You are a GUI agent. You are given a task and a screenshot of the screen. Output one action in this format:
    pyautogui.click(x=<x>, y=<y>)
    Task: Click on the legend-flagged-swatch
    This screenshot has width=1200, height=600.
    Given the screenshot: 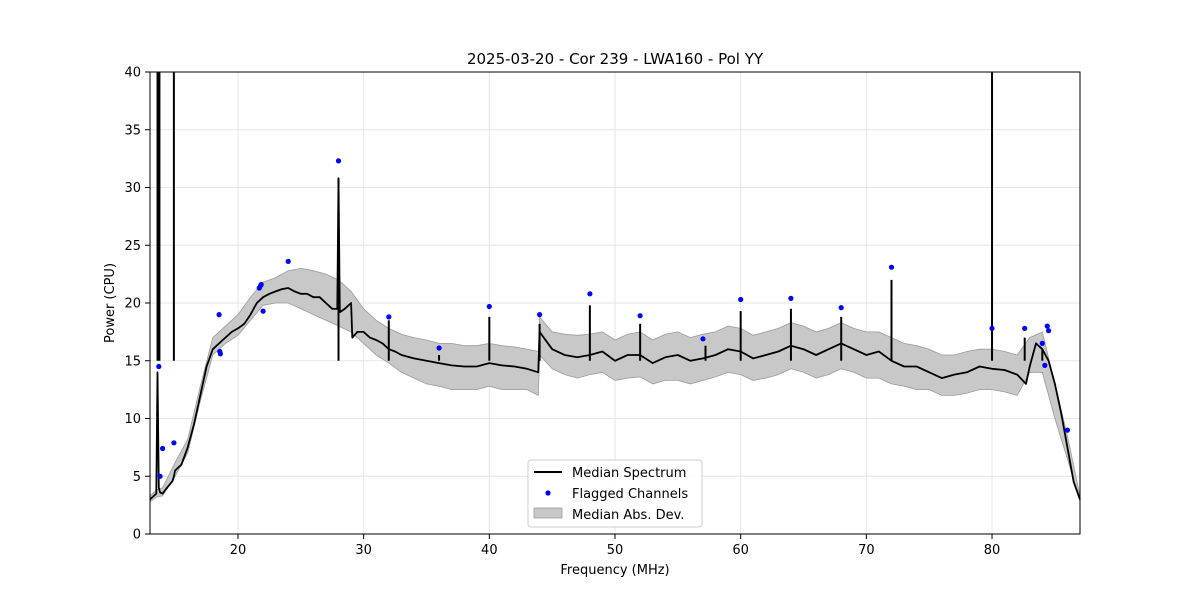 What is the action you would take?
    pyautogui.click(x=548, y=493)
    